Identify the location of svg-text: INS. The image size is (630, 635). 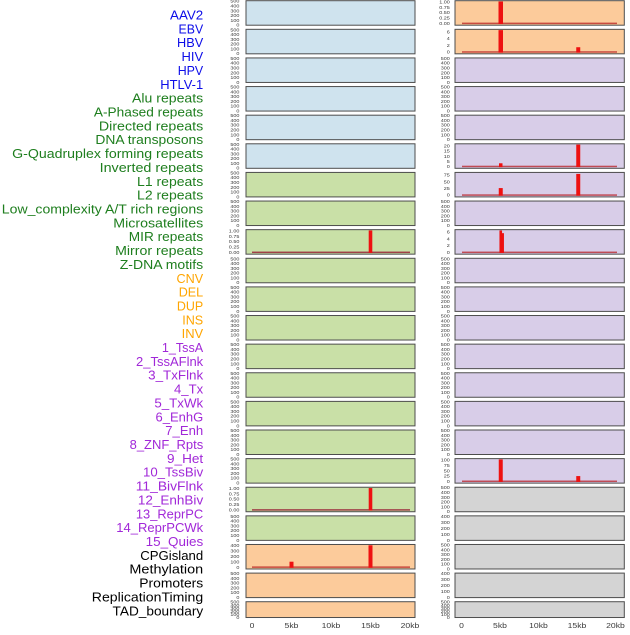
(192, 320).